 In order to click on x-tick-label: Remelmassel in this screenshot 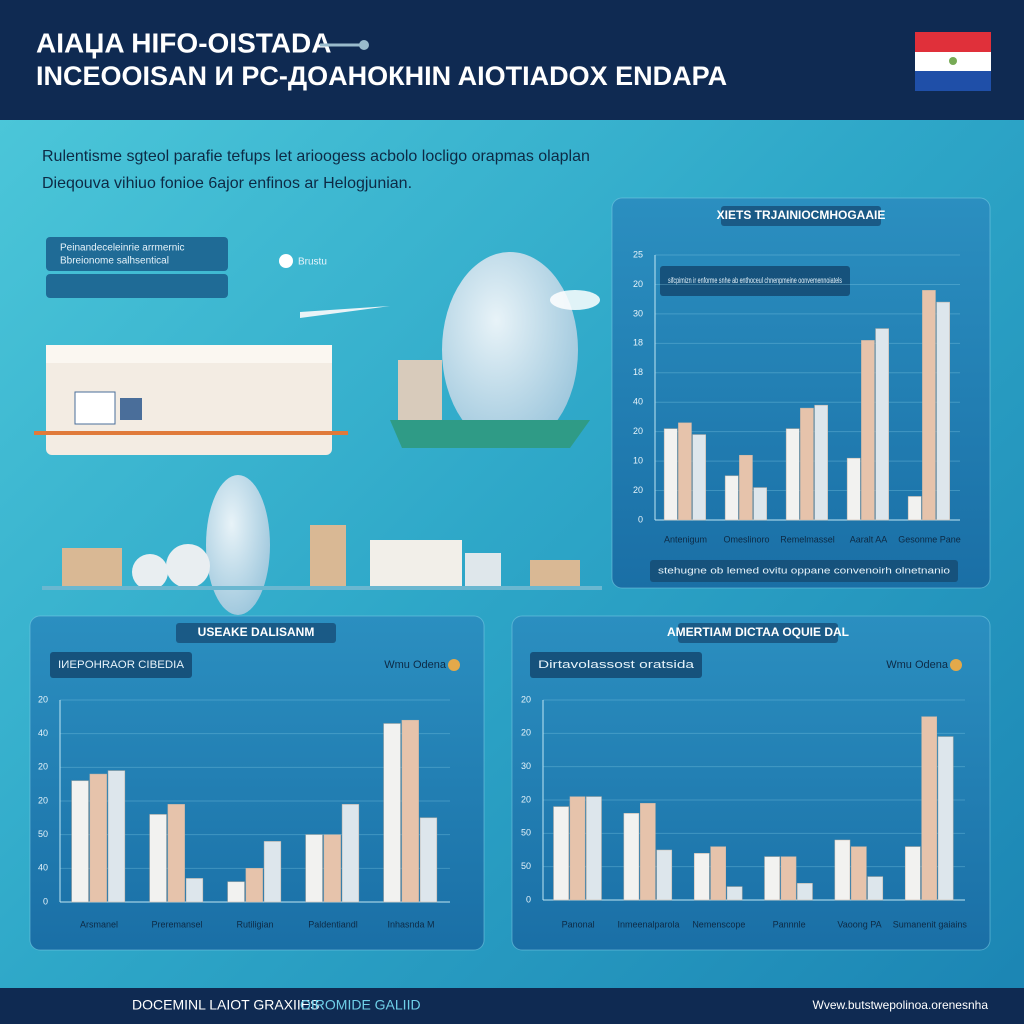, I will do `click(807, 539)`.